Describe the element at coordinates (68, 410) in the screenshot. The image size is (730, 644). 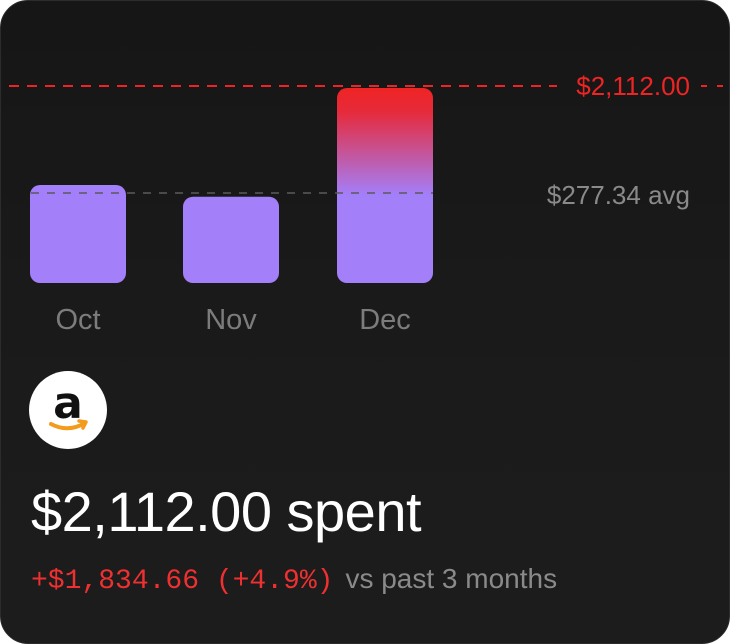
I see `amazon-logo-icon: a` at that location.